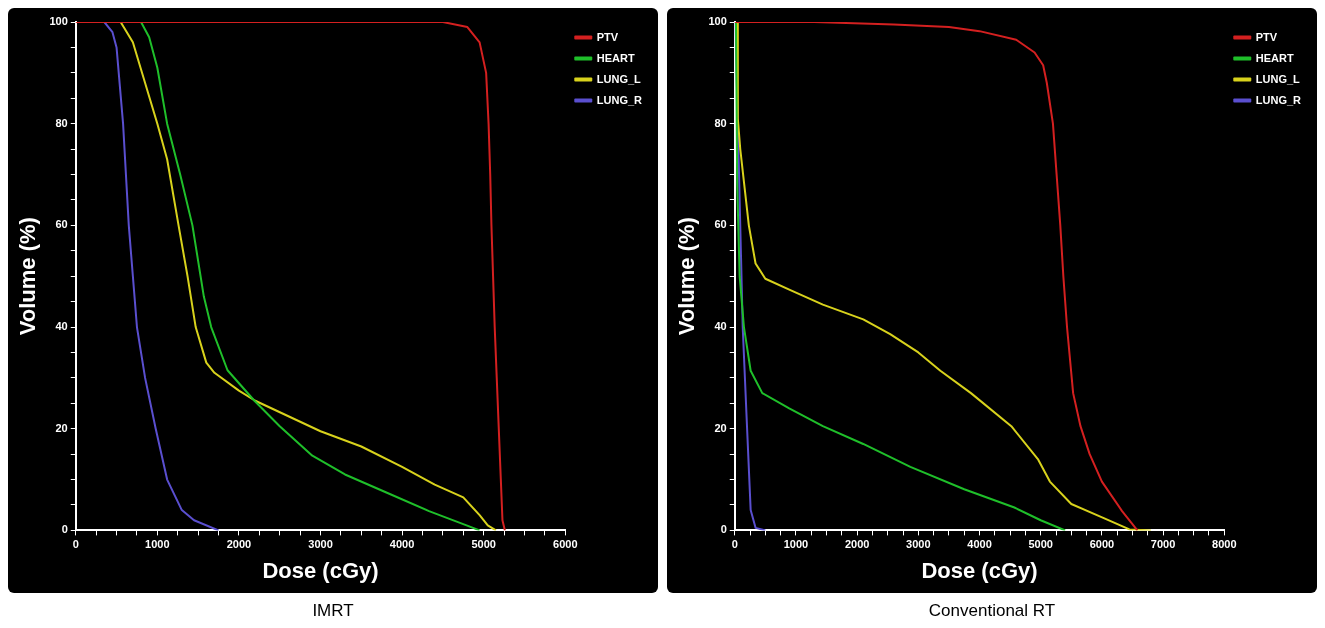  I want to click on x-tick-label: 8000, so click(1224, 544).